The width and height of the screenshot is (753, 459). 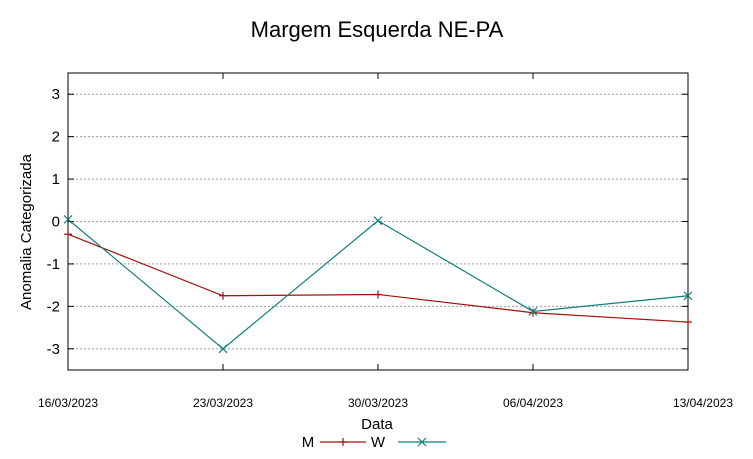 What do you see at coordinates (703, 403) in the screenshot?
I see `x-tick-label: 13/04/2023` at bounding box center [703, 403].